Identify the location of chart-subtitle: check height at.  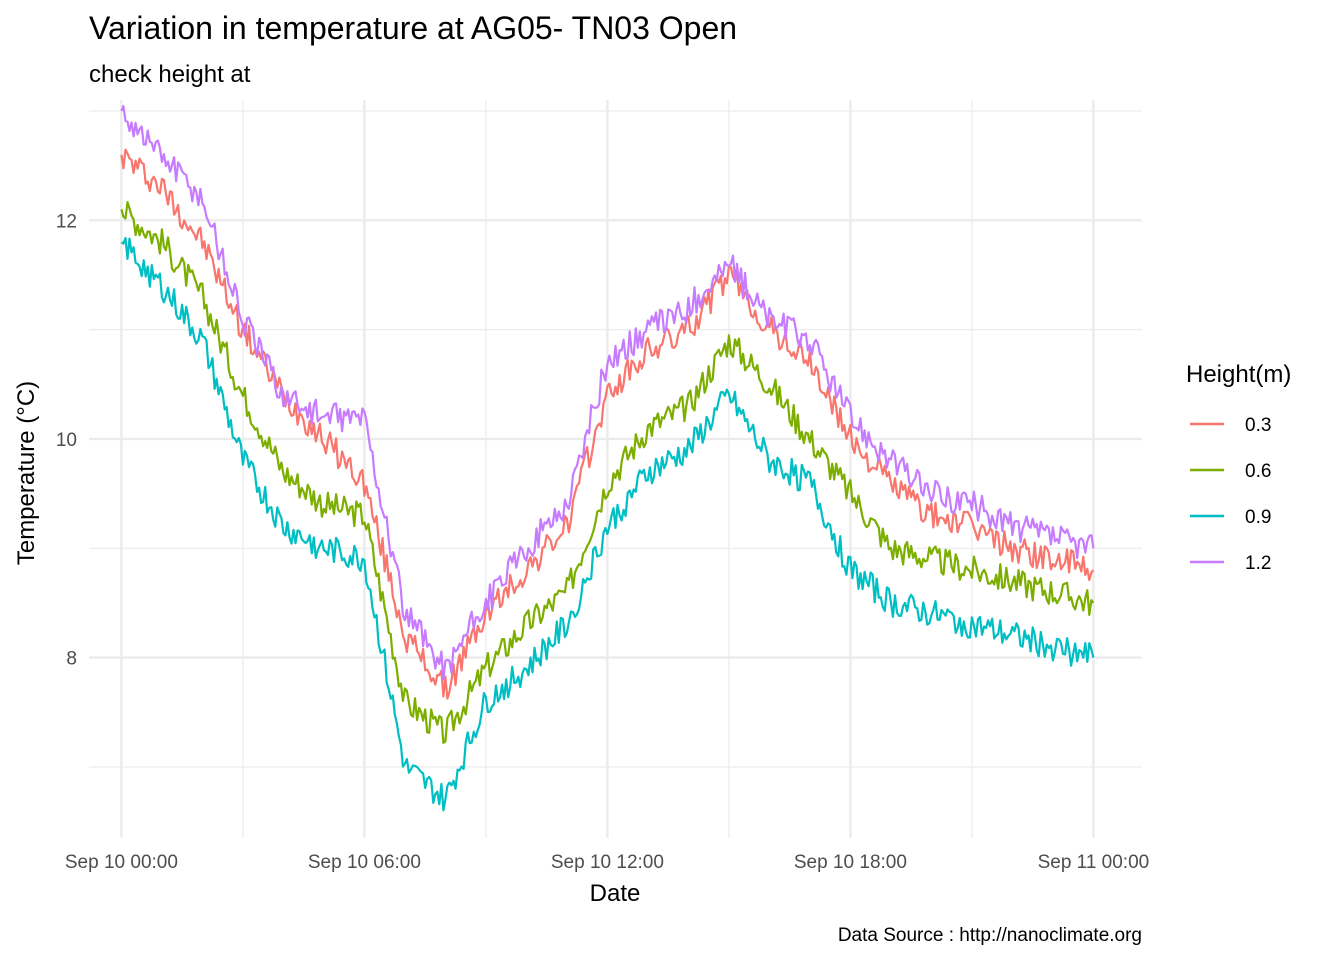
(170, 74).